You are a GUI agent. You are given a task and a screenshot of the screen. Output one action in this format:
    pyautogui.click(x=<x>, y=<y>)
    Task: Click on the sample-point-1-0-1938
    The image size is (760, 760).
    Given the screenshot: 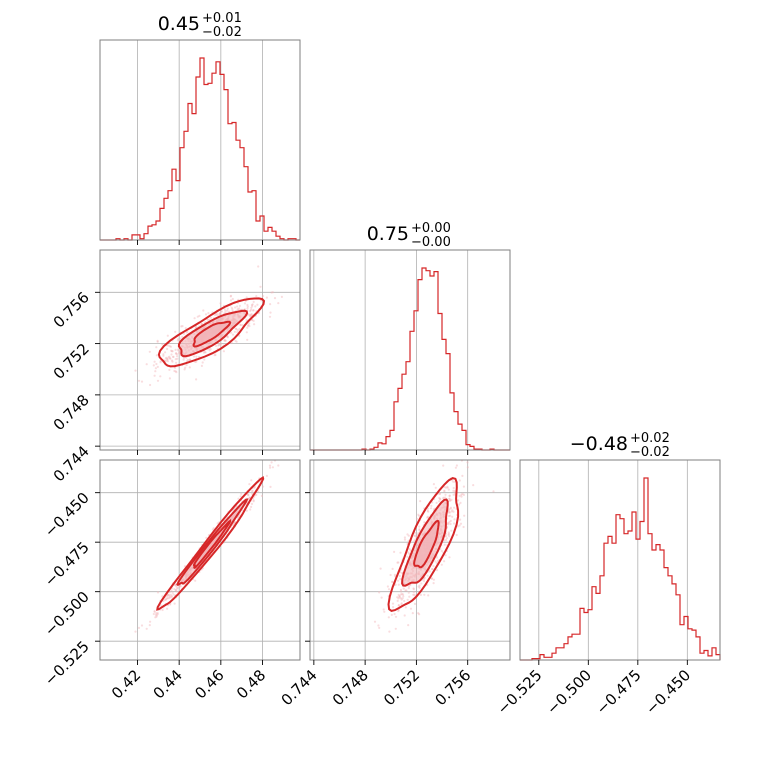 What is the action you would take?
    pyautogui.click(x=232, y=311)
    